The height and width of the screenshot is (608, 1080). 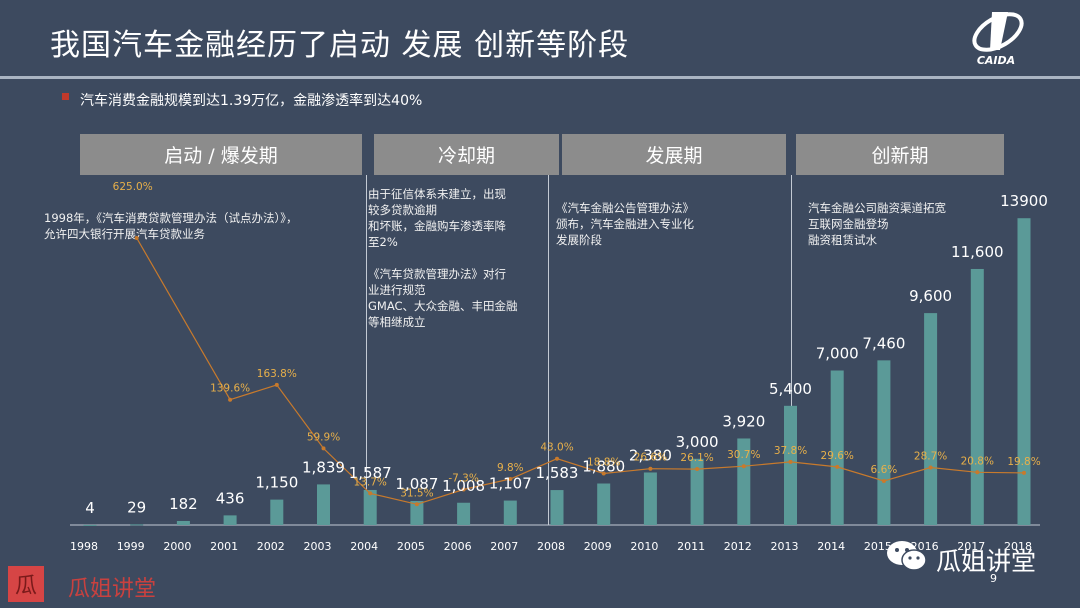 What do you see at coordinates (977, 396) in the screenshot?
I see `bar-2017` at bounding box center [977, 396].